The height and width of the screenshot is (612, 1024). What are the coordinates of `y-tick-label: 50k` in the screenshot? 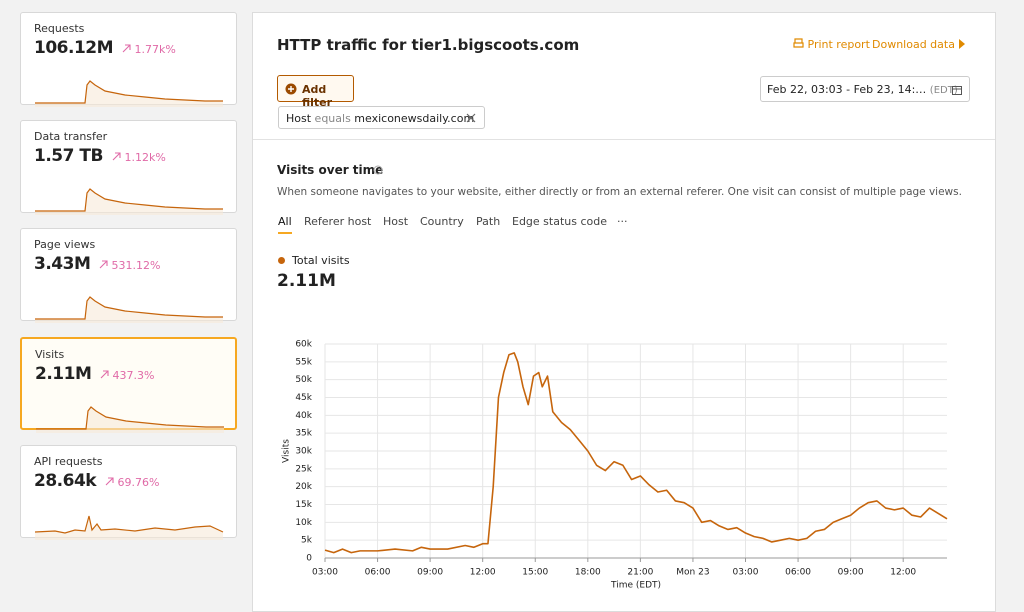 It's located at (303, 380).